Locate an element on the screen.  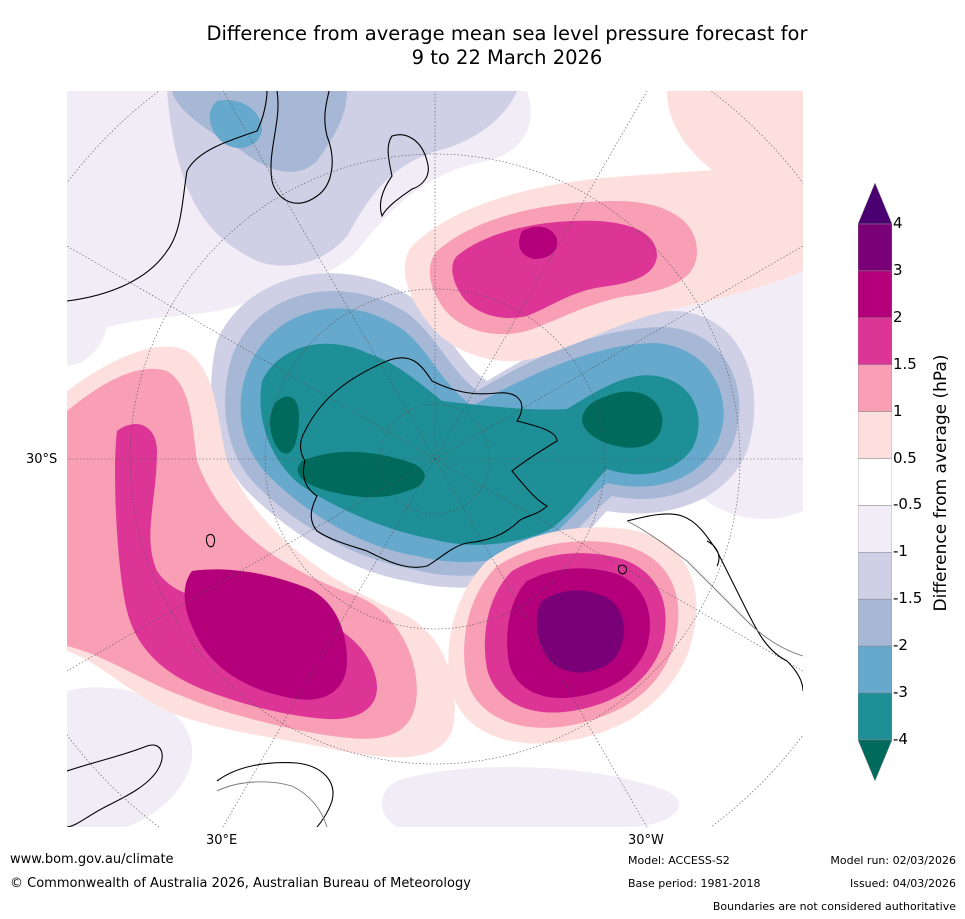
footer-model-run: Model run: 02/03/2026 is located at coordinates (893, 860).